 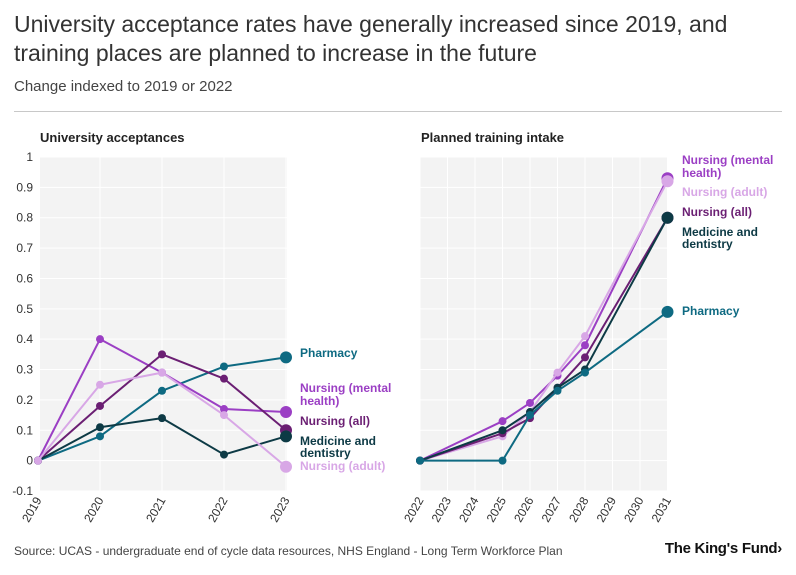 What do you see at coordinates (24, 400) in the screenshot?
I see `y-tick-label: 0.2` at bounding box center [24, 400].